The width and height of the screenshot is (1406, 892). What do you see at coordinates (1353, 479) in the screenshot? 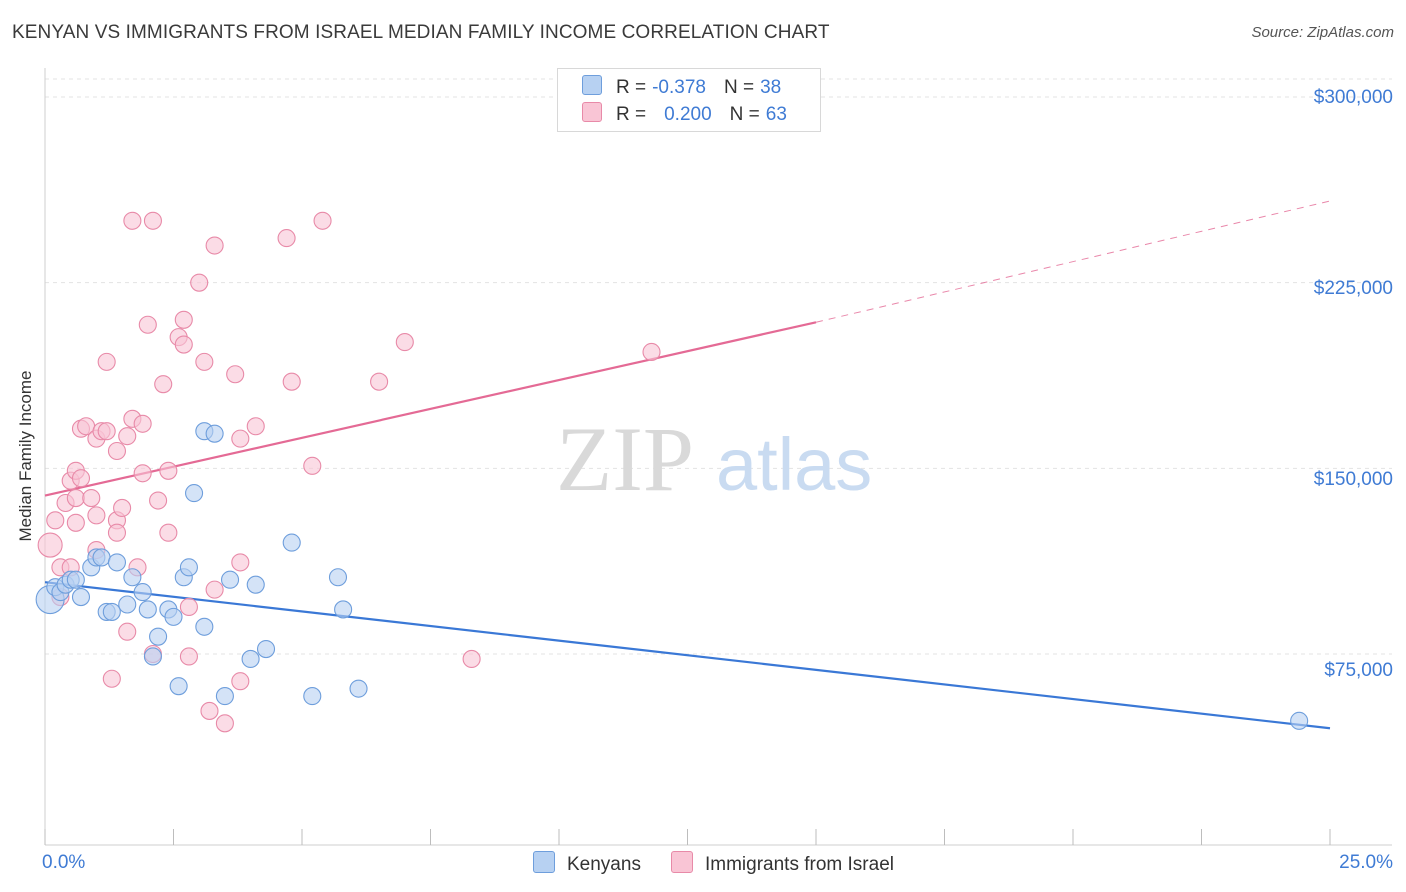
I see `y-tick-150000: $150,000` at bounding box center [1353, 479].